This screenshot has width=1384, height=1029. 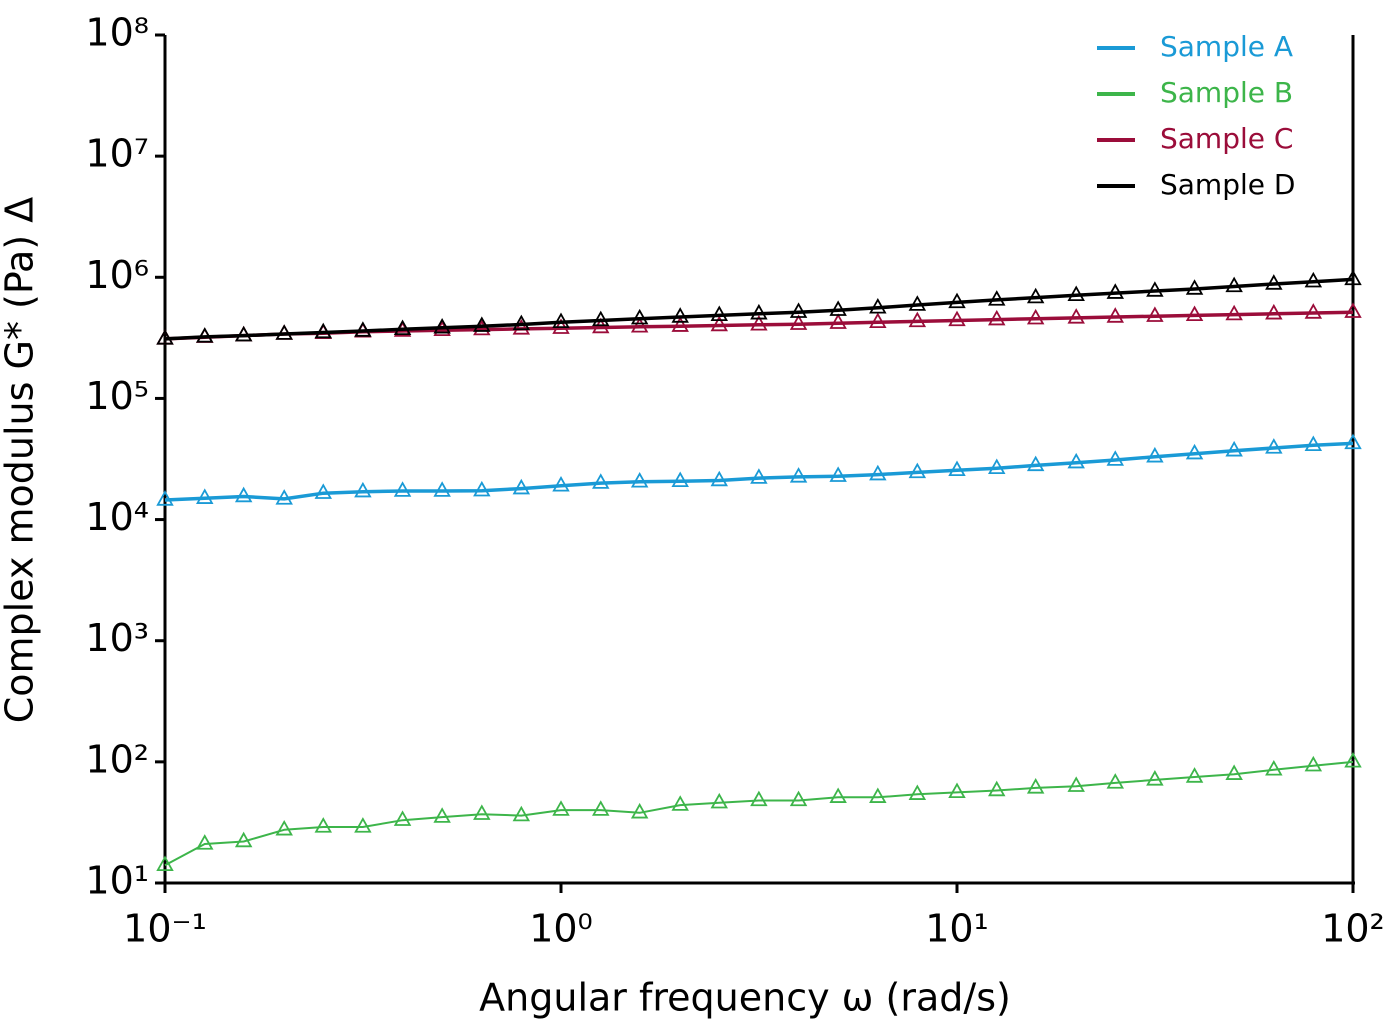 What do you see at coordinates (117, 881) in the screenshot?
I see `y-tick-label: 10¹` at bounding box center [117, 881].